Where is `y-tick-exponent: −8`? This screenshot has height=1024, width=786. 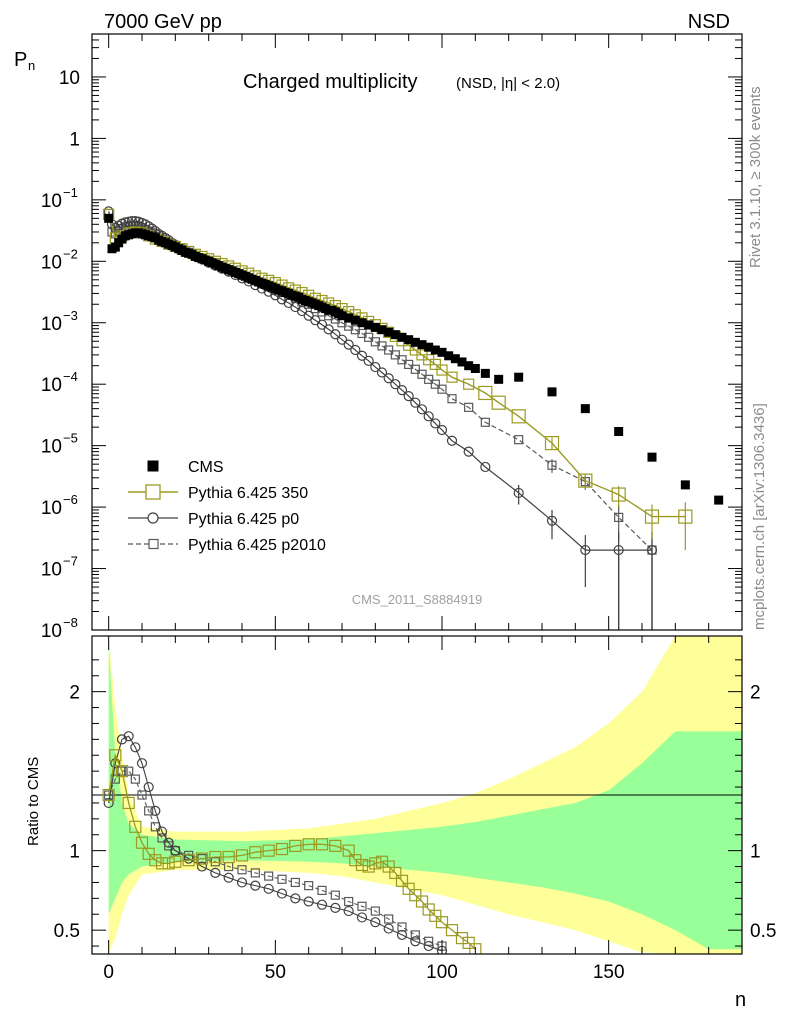
y-tick-exponent: −8 is located at coordinates (70, 622).